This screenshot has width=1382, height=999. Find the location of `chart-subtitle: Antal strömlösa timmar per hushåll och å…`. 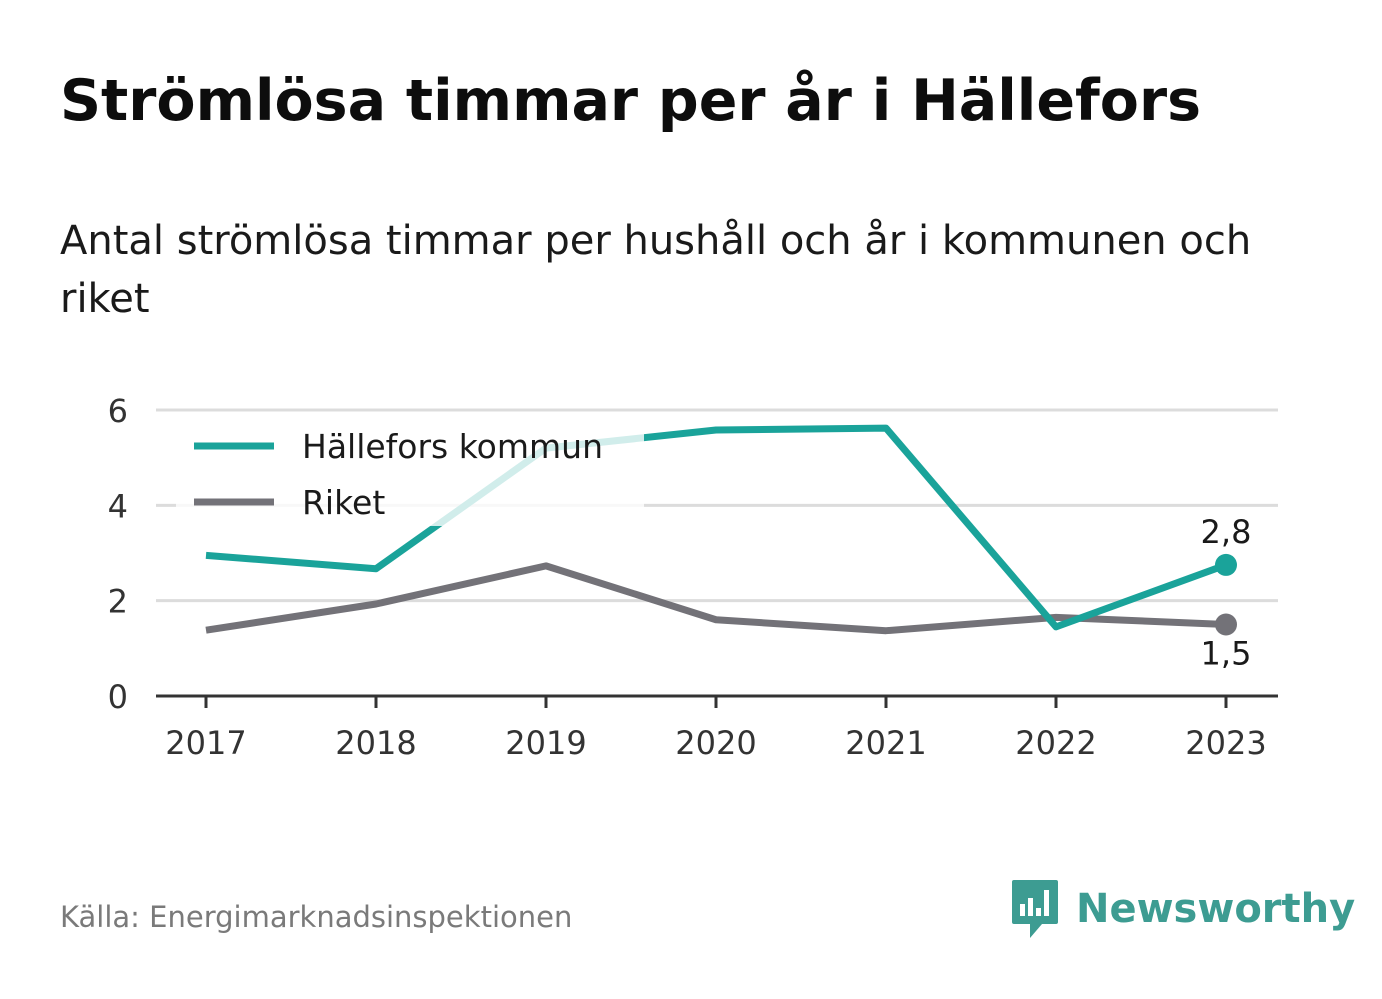

chart-subtitle: Antal strömlösa timmar per hushåll och å… is located at coordinates (656, 270).